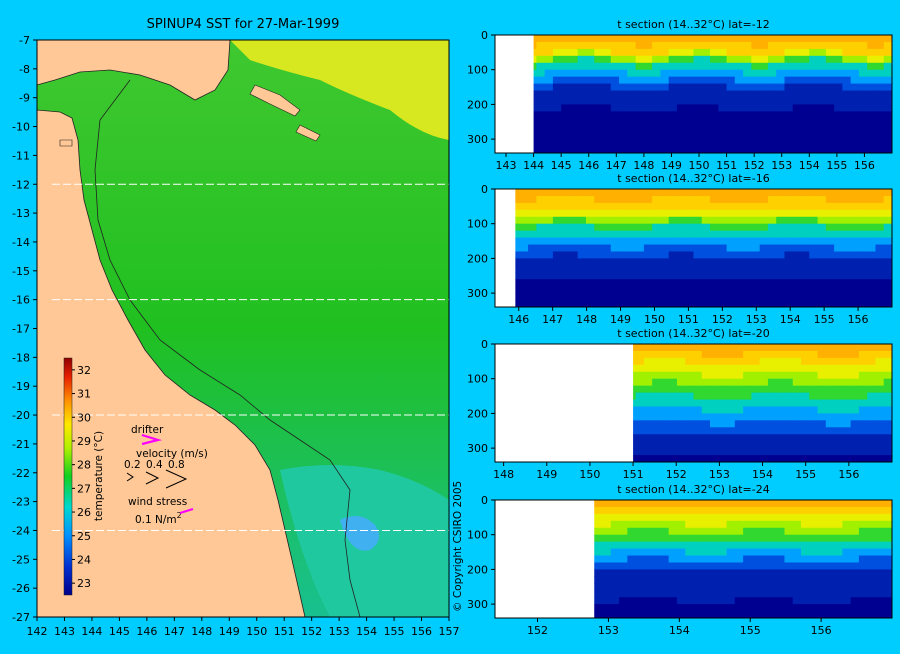 The image size is (900, 654). I want to click on map-xtick-label: 142, so click(37, 631).